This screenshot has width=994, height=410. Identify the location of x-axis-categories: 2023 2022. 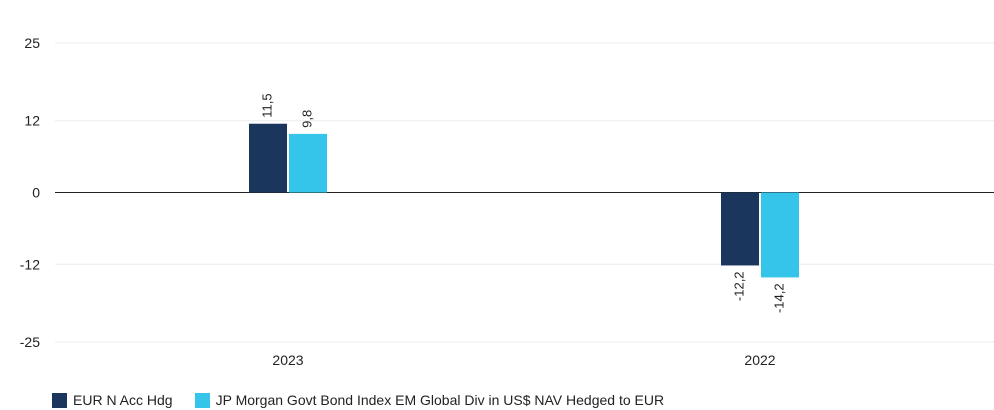
(523, 360).